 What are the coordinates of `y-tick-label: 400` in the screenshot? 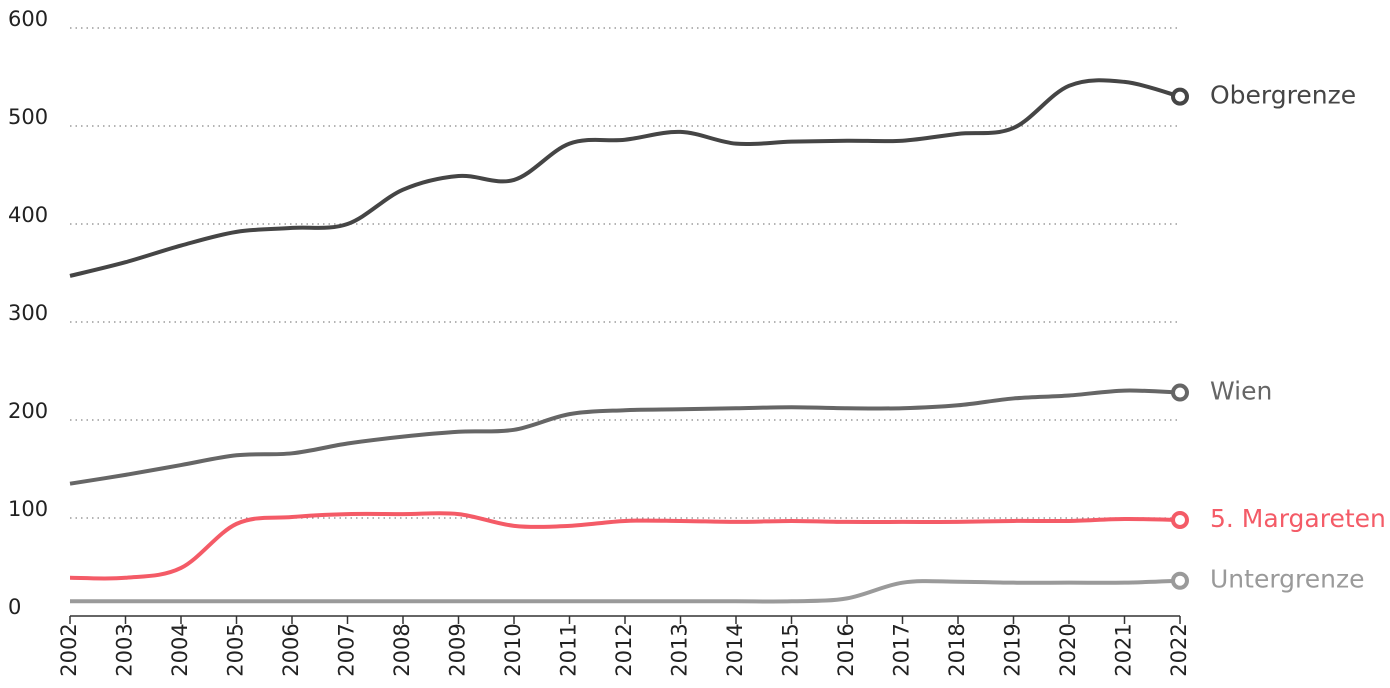 It's located at (28, 215).